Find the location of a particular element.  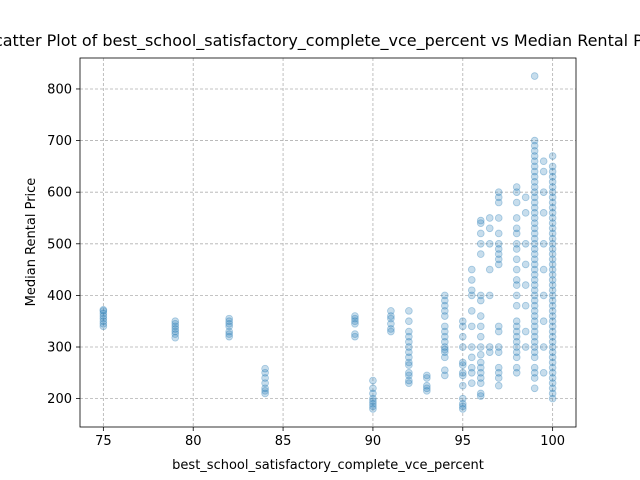

x-tick-label: 90 is located at coordinates (373, 441).